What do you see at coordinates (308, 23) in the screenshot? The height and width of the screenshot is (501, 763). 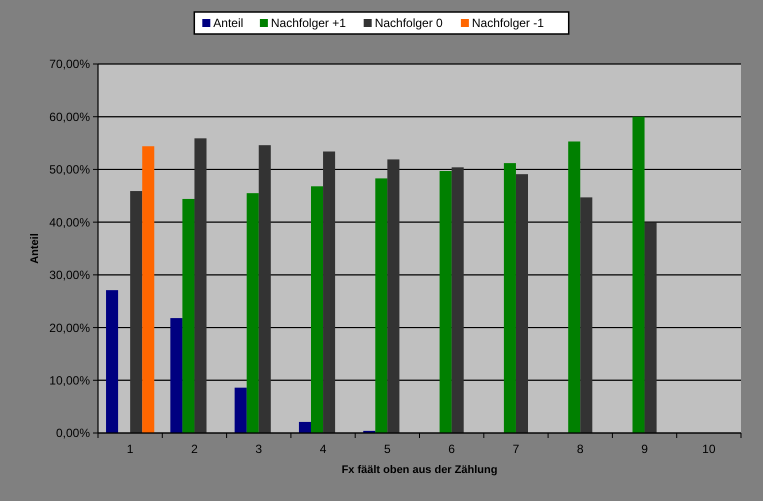 I see `legend-label: Nachfolger +1` at bounding box center [308, 23].